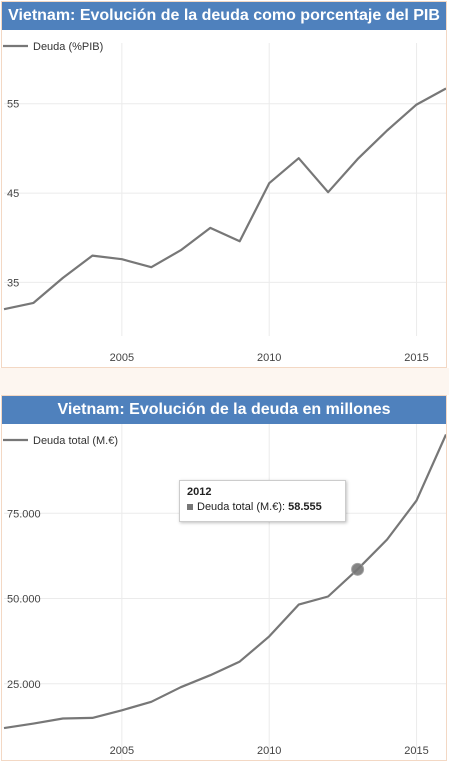 The width and height of the screenshot is (449, 762). I want to click on y-tick-label: 75.000, so click(24, 514).